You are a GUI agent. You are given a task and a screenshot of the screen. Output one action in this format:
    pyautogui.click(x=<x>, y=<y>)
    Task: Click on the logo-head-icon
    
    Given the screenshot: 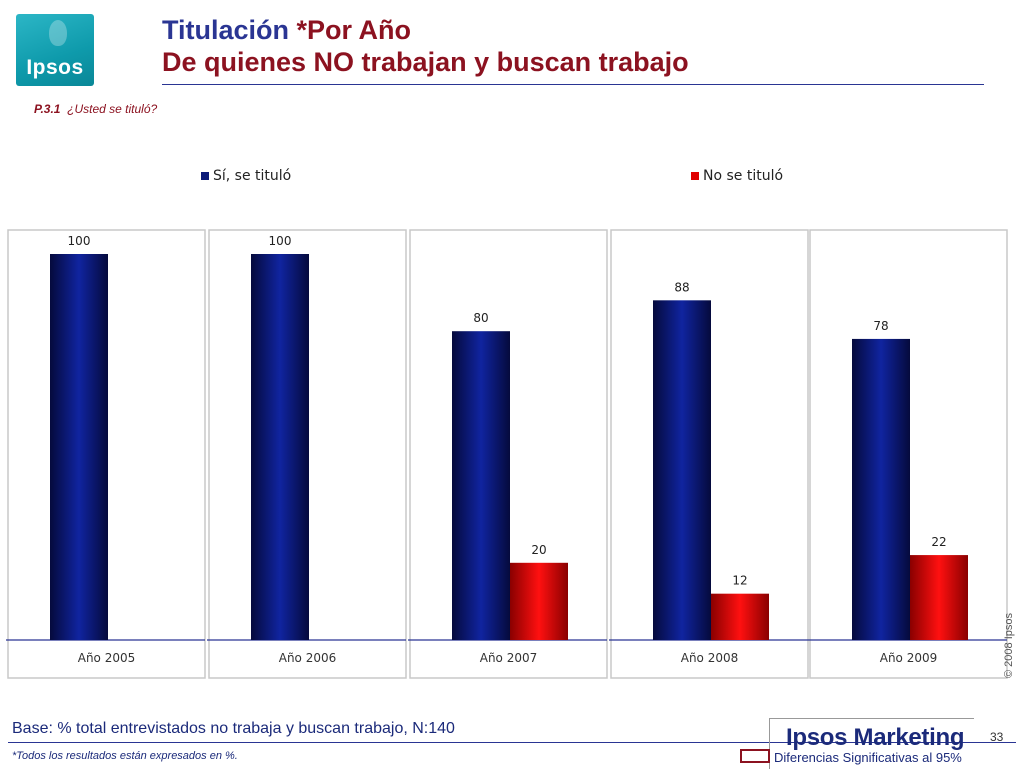 What is the action you would take?
    pyautogui.click(x=58, y=33)
    